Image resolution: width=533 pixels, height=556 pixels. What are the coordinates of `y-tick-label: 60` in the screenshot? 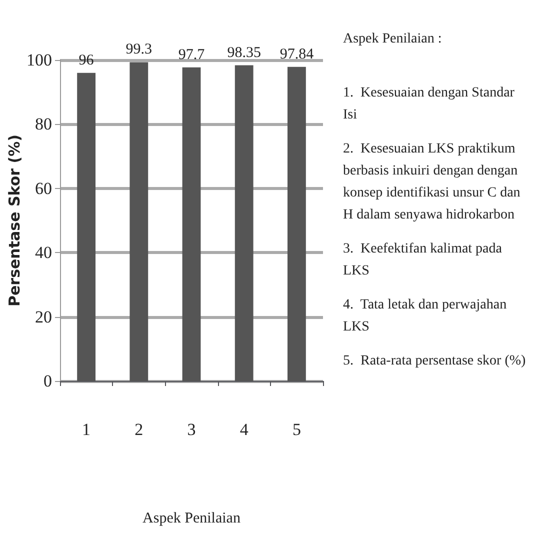 It's located at (43, 188).